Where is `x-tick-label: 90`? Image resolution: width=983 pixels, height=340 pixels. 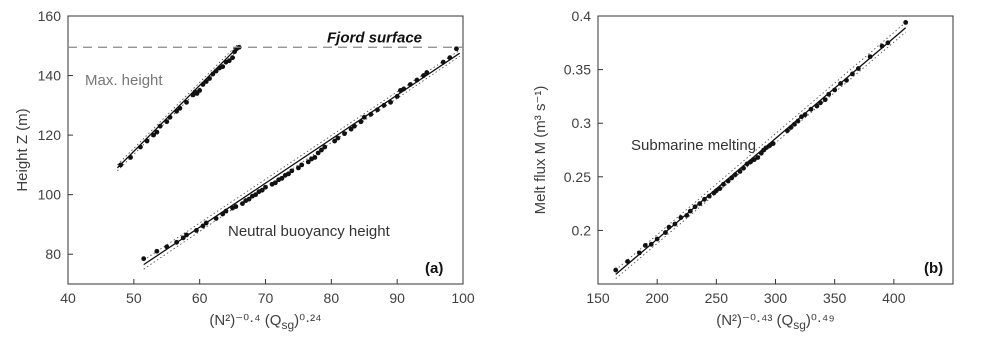
x-tick-label: 90 is located at coordinates (397, 298).